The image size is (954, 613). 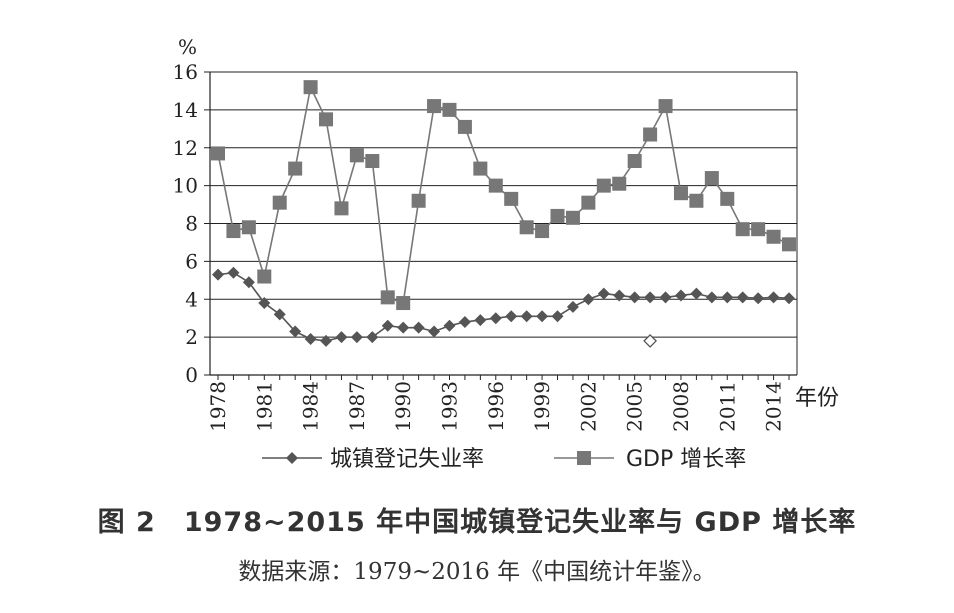 What do you see at coordinates (185, 110) in the screenshot?
I see `y-tick-label: 14` at bounding box center [185, 110].